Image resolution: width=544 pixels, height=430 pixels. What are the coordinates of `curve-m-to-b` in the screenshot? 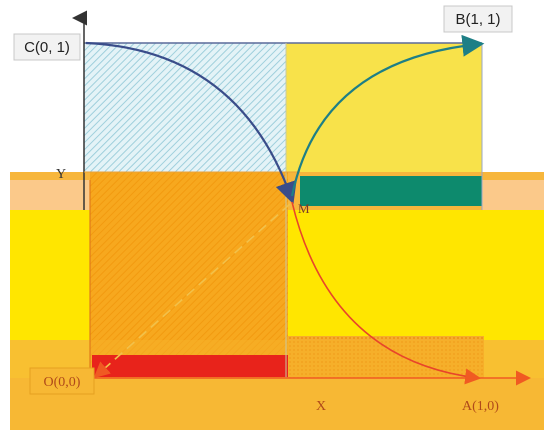 It's located at (387, 115).